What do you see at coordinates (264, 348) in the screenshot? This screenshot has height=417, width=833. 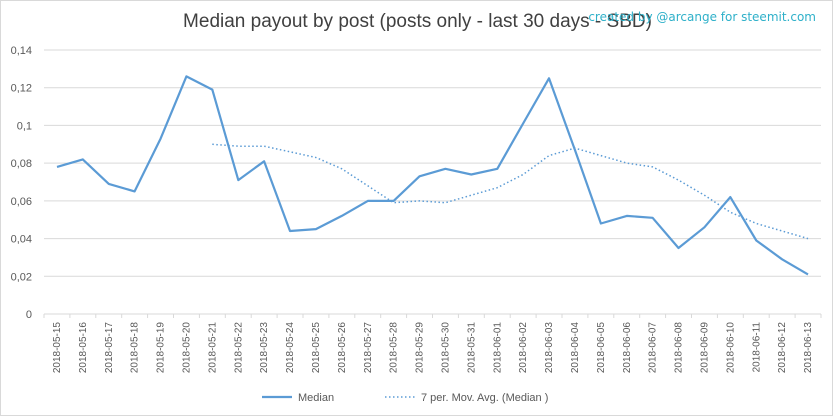 I see `x-tick-label: 2018-05-23` at bounding box center [264, 348].